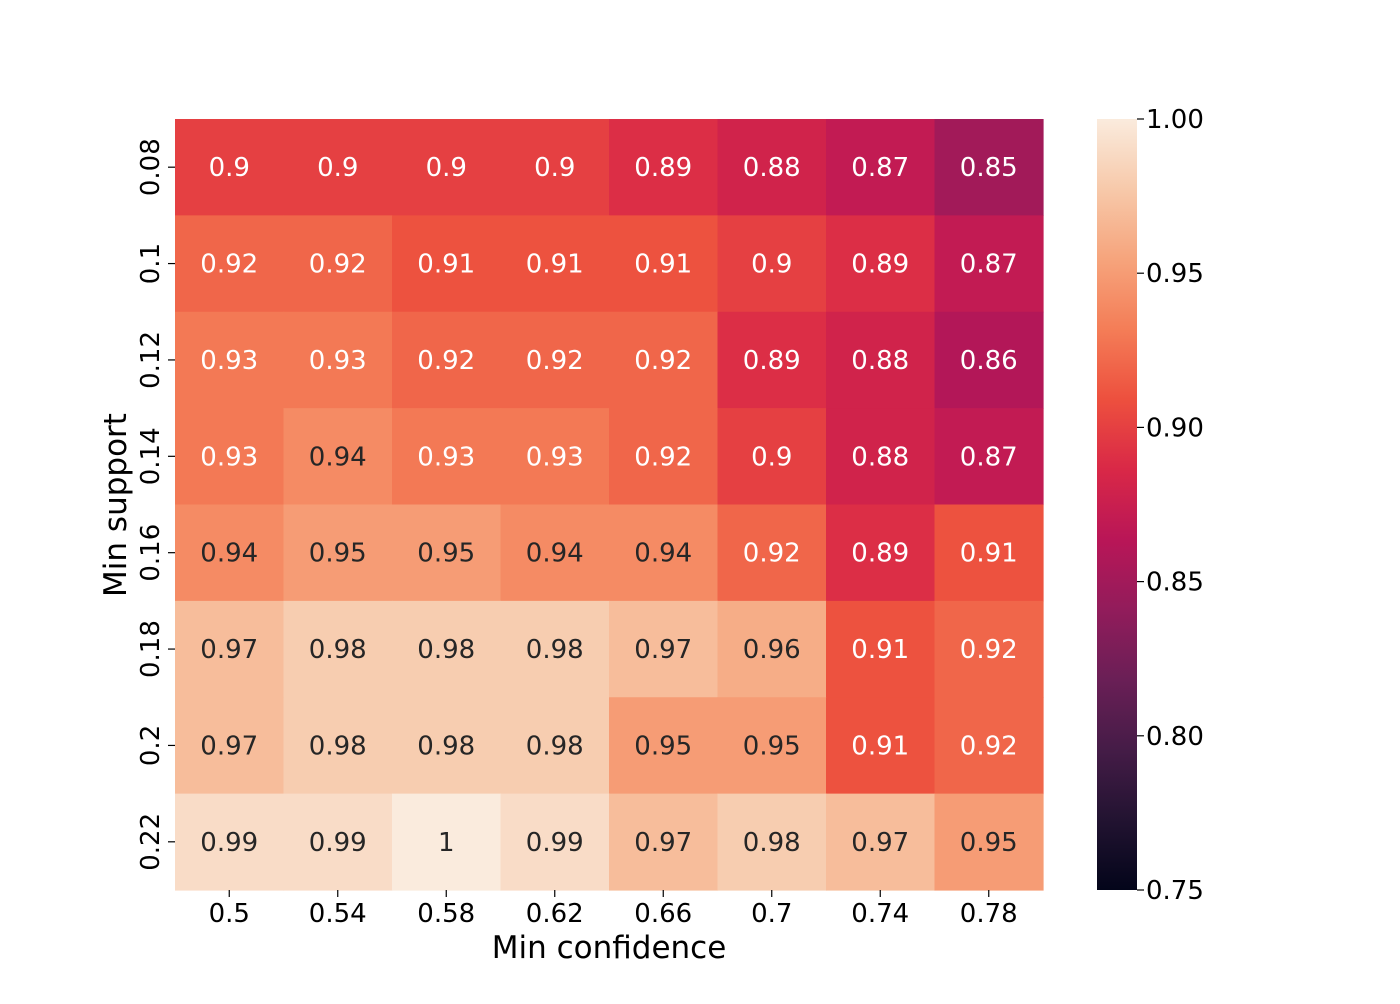  I want to click on y-tick-label: 0.1, so click(151, 263).